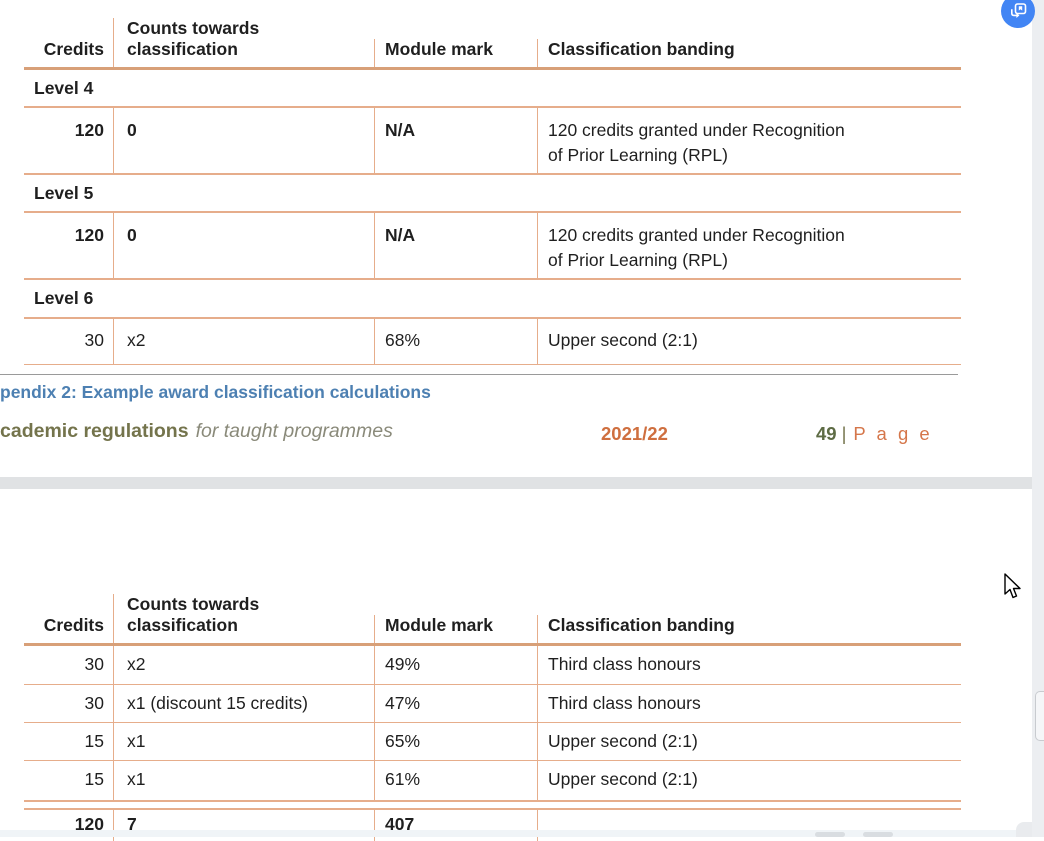  Describe the element at coordinates (455, 825) in the screenshot. I see `cell-total-mark: 407` at that location.